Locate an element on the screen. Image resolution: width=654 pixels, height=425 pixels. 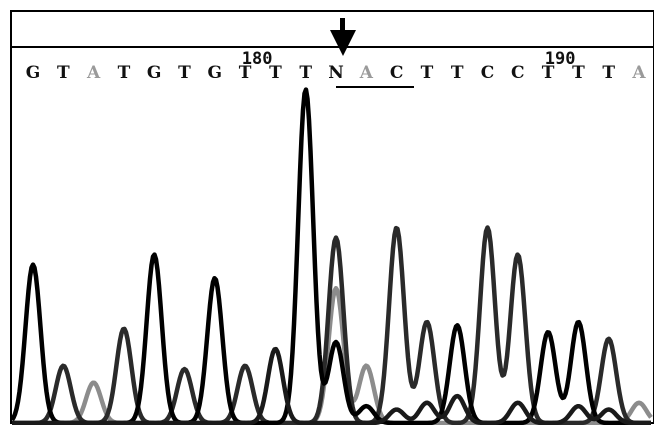
base-call-1: T is located at coordinates (63, 73).